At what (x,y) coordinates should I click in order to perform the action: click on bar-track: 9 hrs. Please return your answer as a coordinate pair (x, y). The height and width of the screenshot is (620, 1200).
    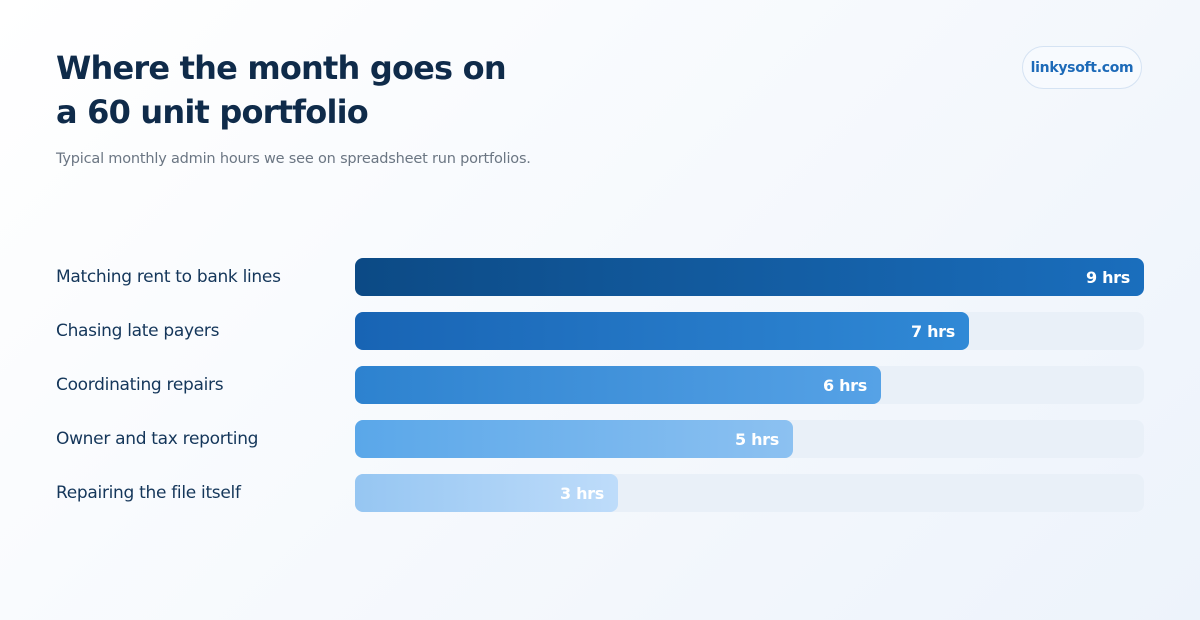
    Looking at the image, I should click on (749, 277).